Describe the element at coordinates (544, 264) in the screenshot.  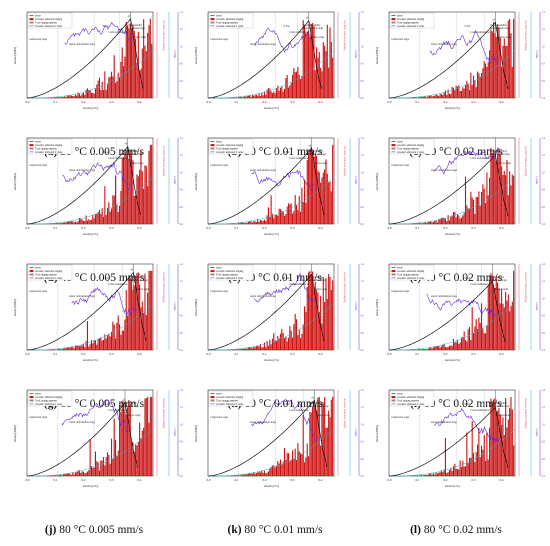
I see `b-tick-label: 1.4` at that location.